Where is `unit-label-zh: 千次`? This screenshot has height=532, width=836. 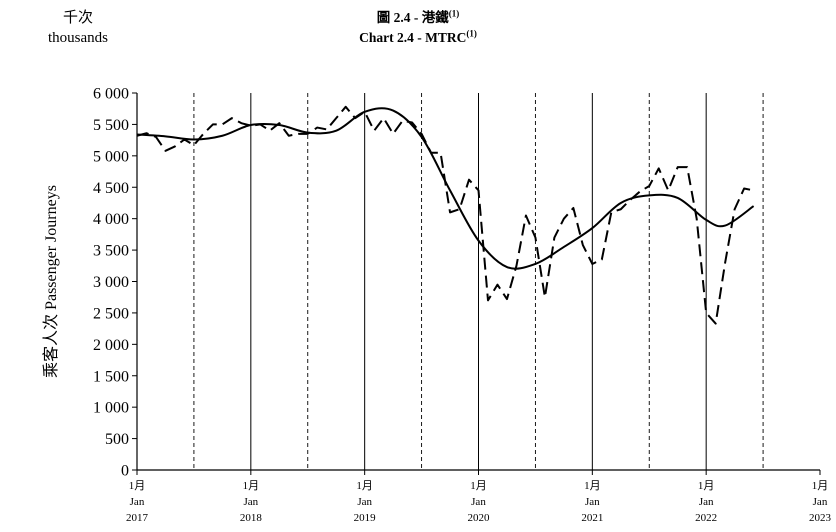
unit-label-zh: 千次 is located at coordinates (77, 18).